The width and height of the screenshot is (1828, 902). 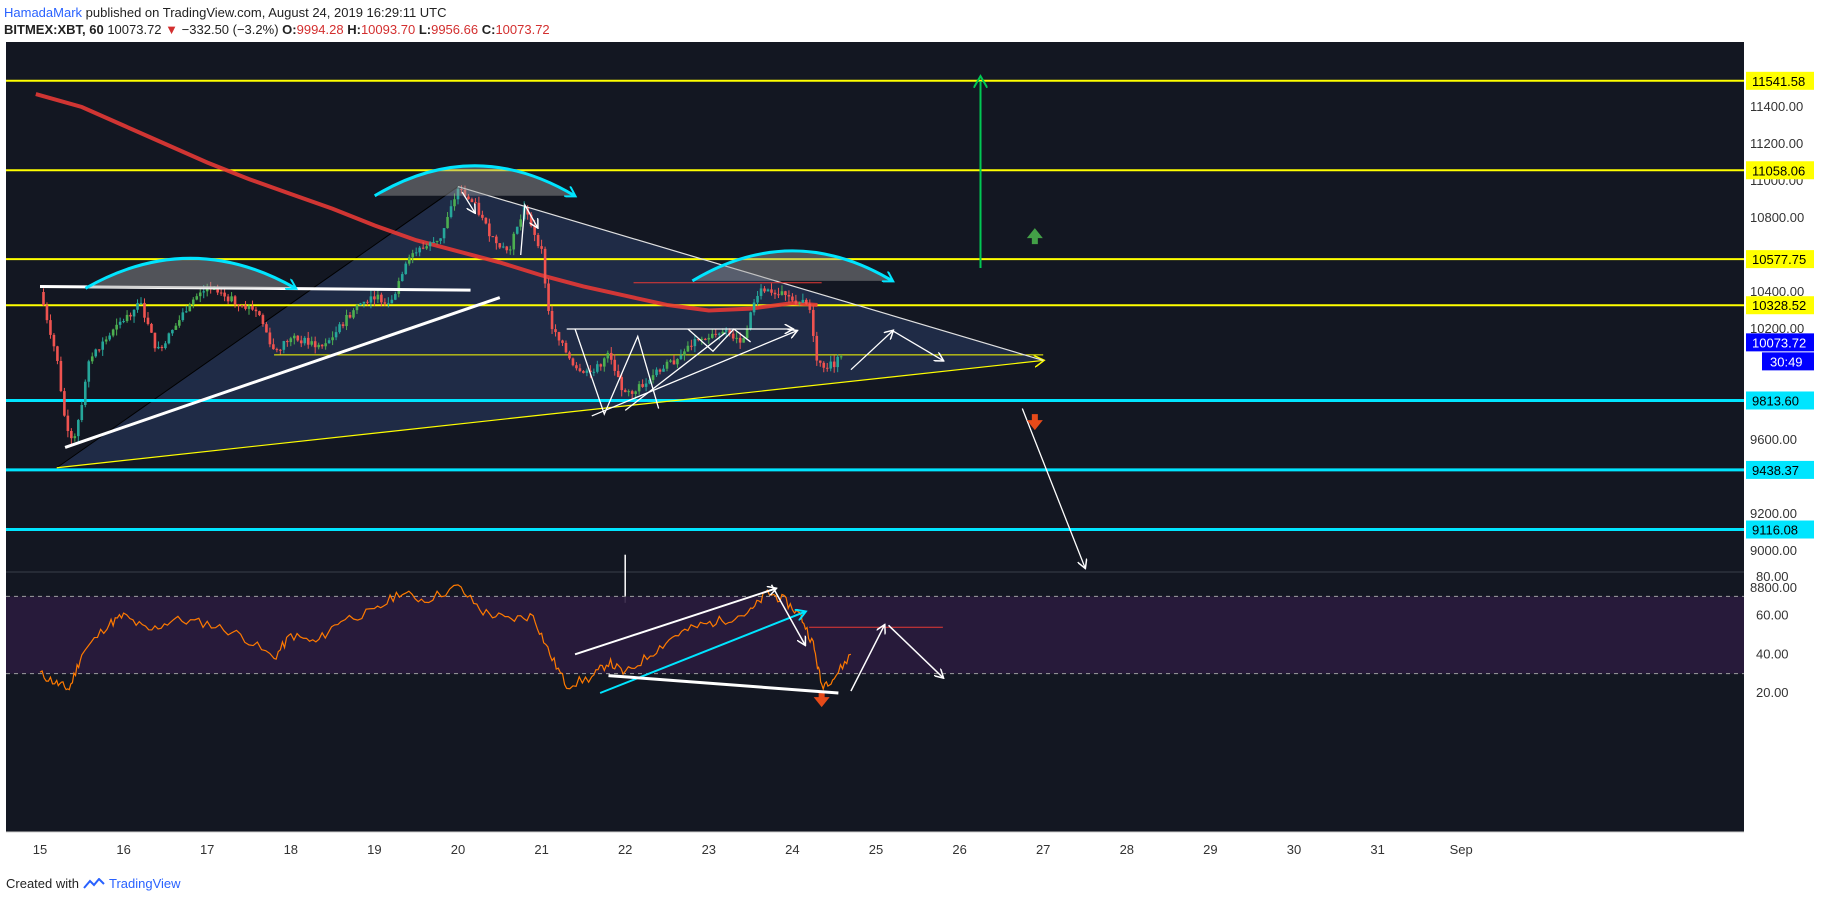 What do you see at coordinates (289, 29) in the screenshot?
I see `open-label: O:` at bounding box center [289, 29].